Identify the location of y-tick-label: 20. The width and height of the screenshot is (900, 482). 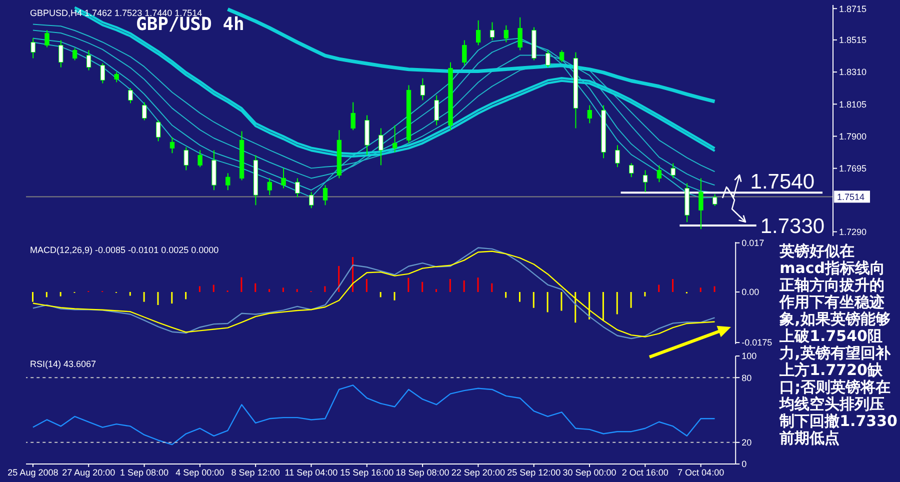
(747, 443).